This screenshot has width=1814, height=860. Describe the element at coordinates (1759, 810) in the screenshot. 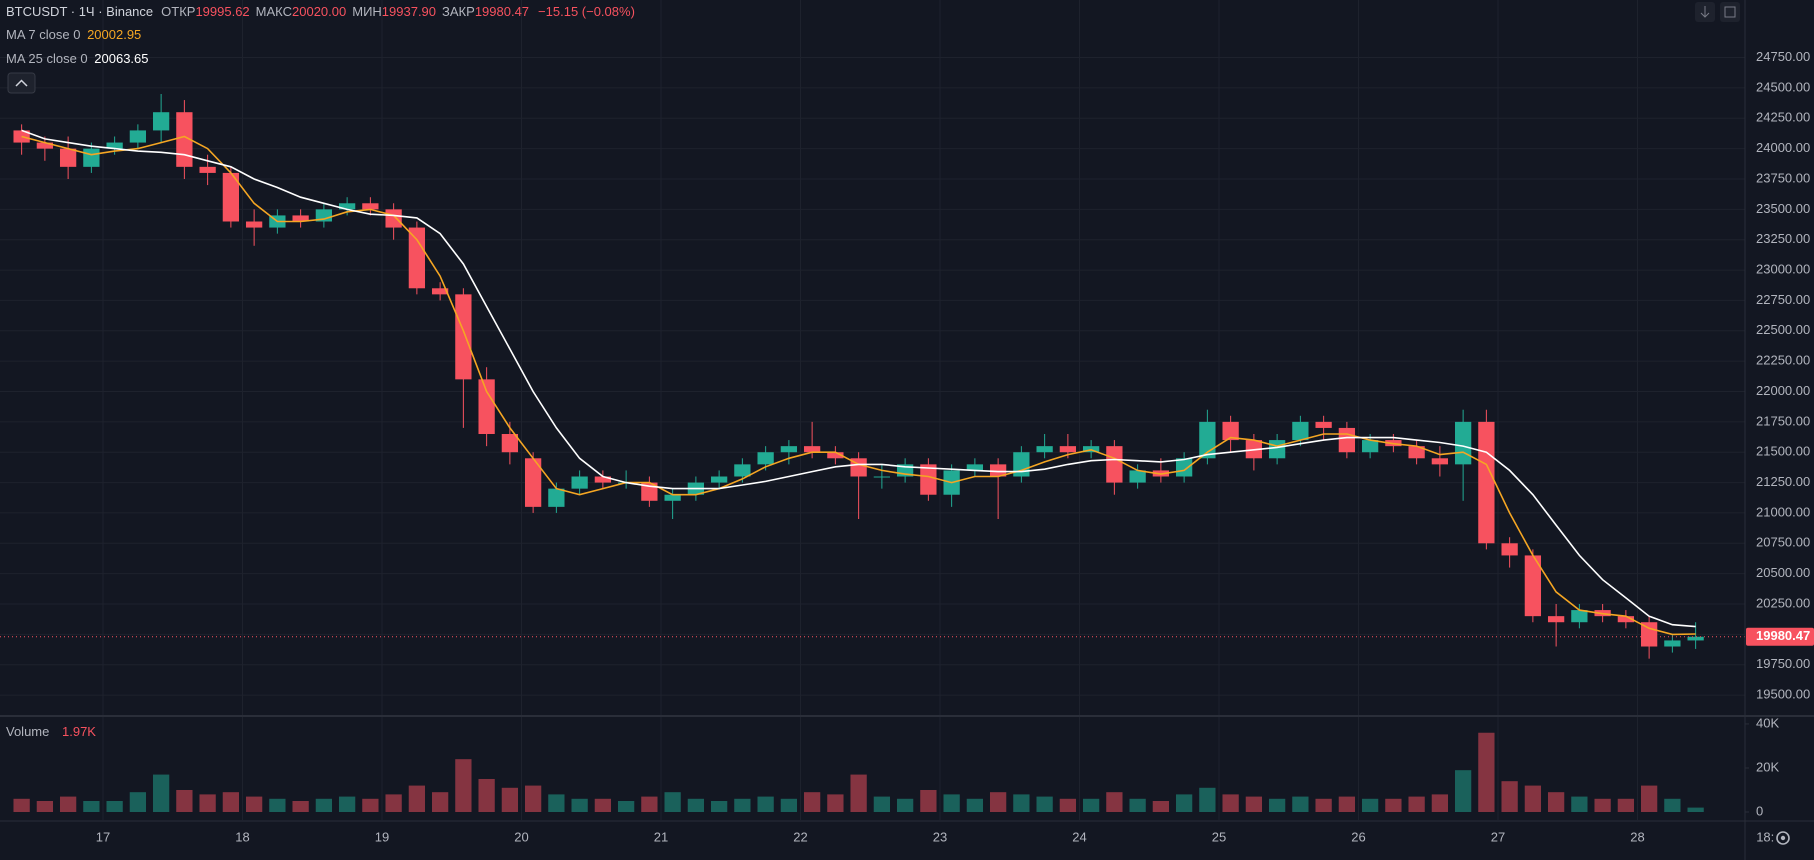

I see `volume-tick-label: 0` at that location.